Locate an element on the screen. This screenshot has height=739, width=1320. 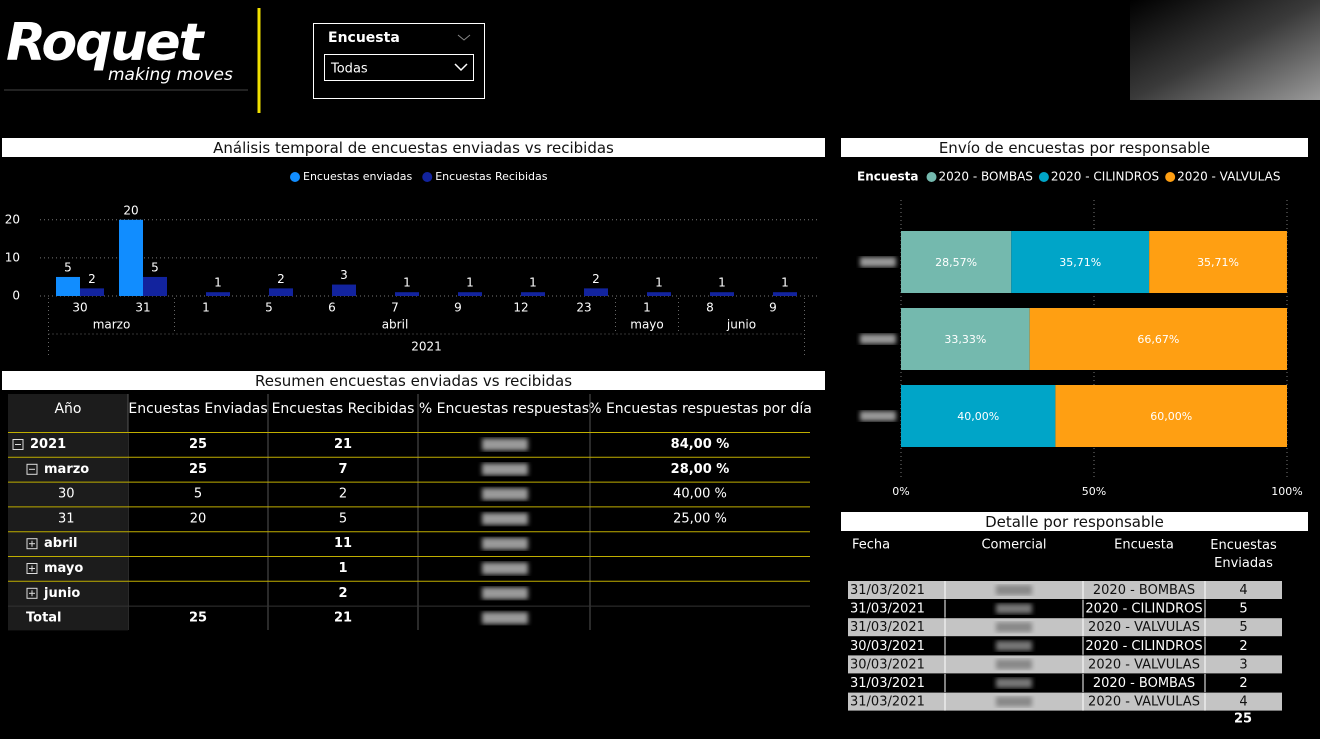
table-header: Año is located at coordinates (67, 409).